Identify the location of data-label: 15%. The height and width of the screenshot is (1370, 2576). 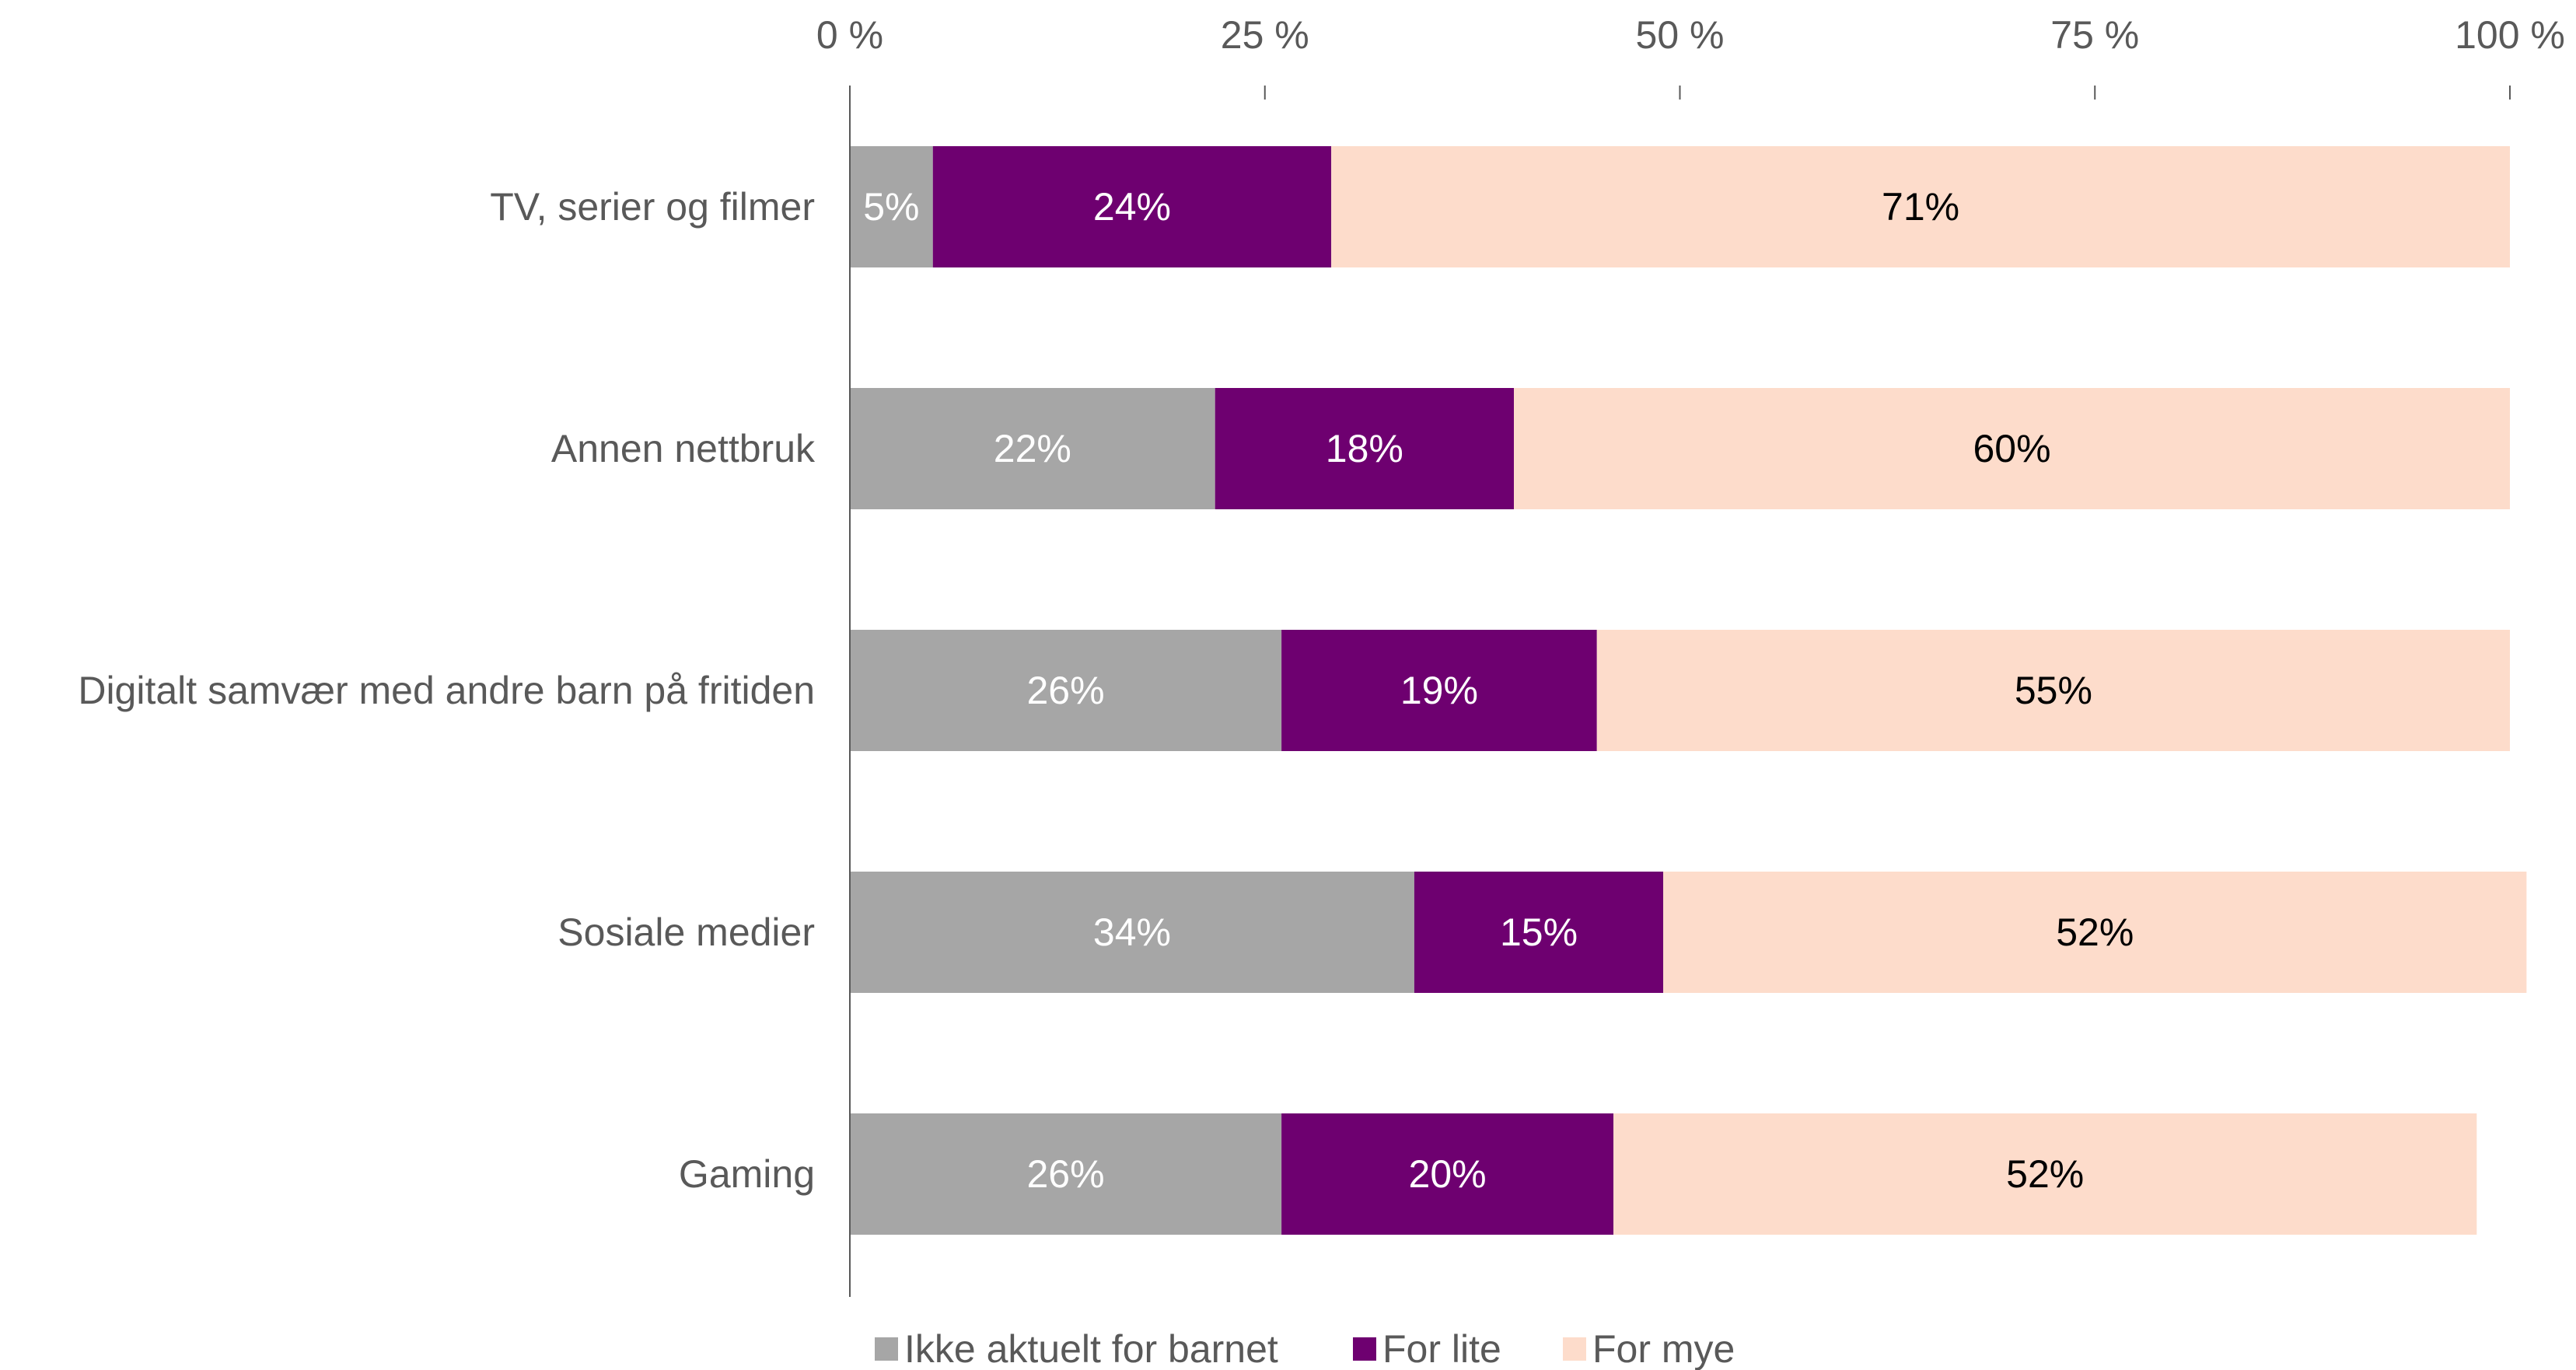
(1539, 932).